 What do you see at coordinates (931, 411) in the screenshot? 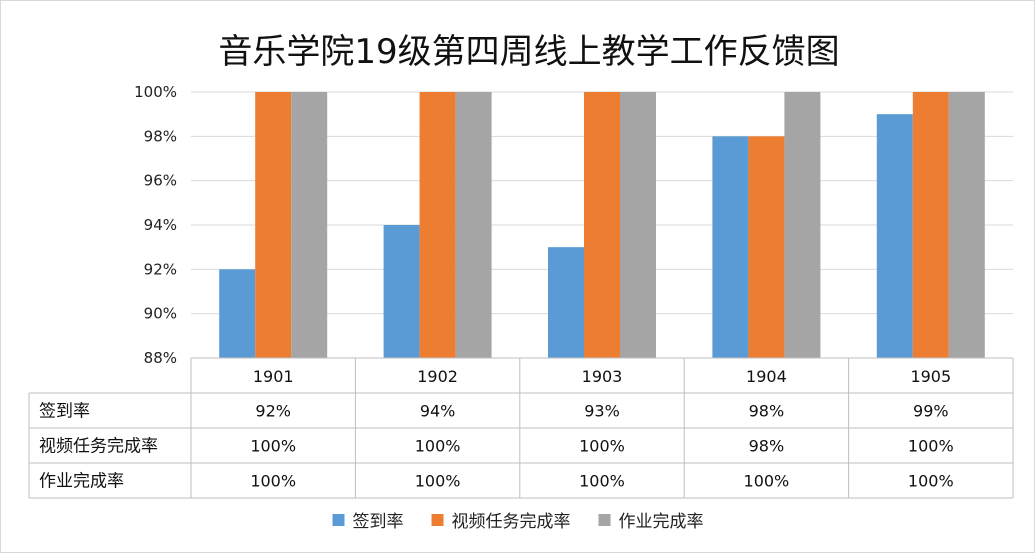
I see `data-label: 99%` at bounding box center [931, 411].